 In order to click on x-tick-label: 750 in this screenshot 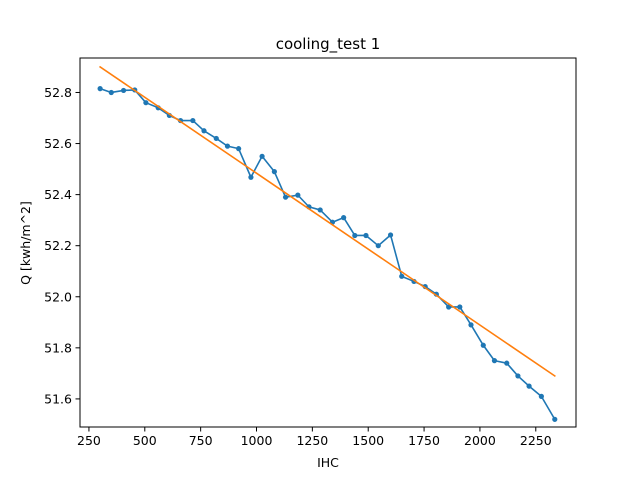, I will do `click(201, 440)`.